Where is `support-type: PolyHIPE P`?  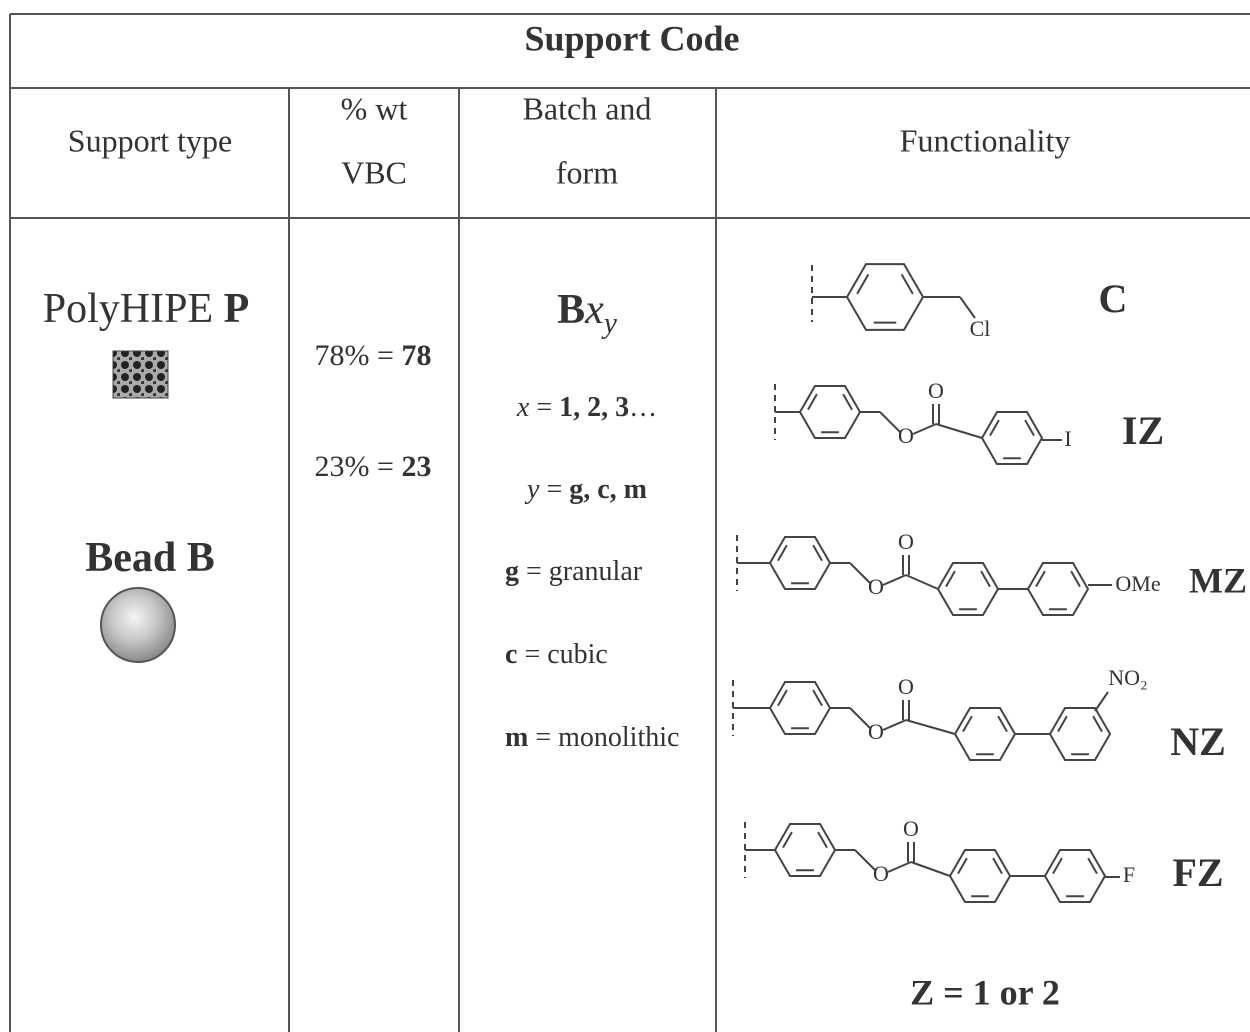
support-type: PolyHIPE P is located at coordinates (146, 309).